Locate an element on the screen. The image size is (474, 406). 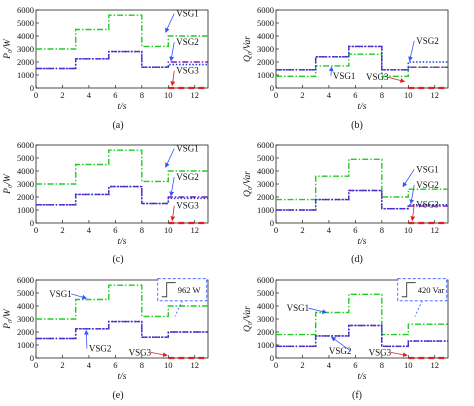
y-axis-label: P₀/W is located at coordinates (8, 184).